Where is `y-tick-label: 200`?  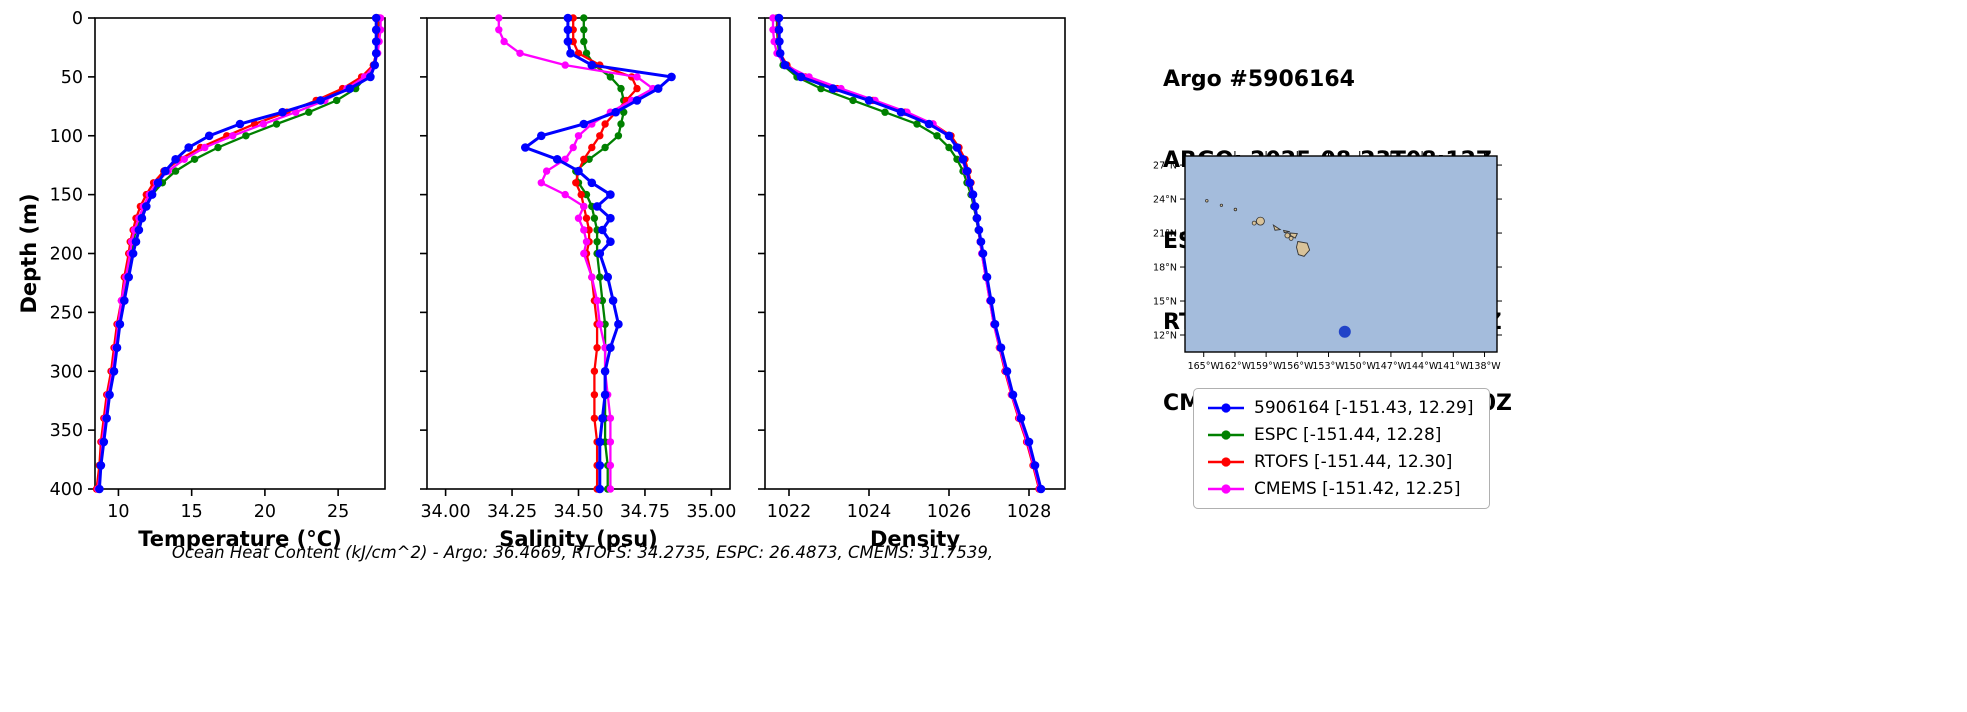 y-tick-label: 200 is located at coordinates (66, 255).